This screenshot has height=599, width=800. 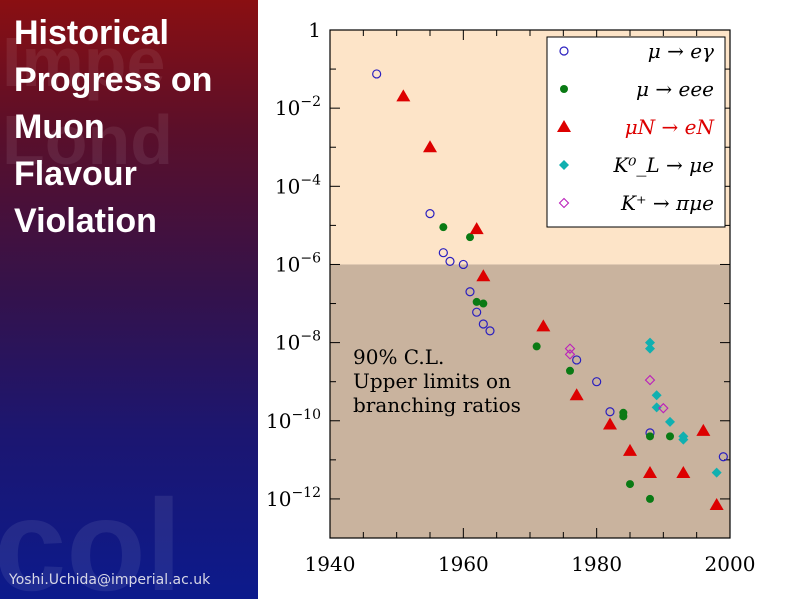 What do you see at coordinates (91, 33) in the screenshot?
I see `title-line: Historical` at bounding box center [91, 33].